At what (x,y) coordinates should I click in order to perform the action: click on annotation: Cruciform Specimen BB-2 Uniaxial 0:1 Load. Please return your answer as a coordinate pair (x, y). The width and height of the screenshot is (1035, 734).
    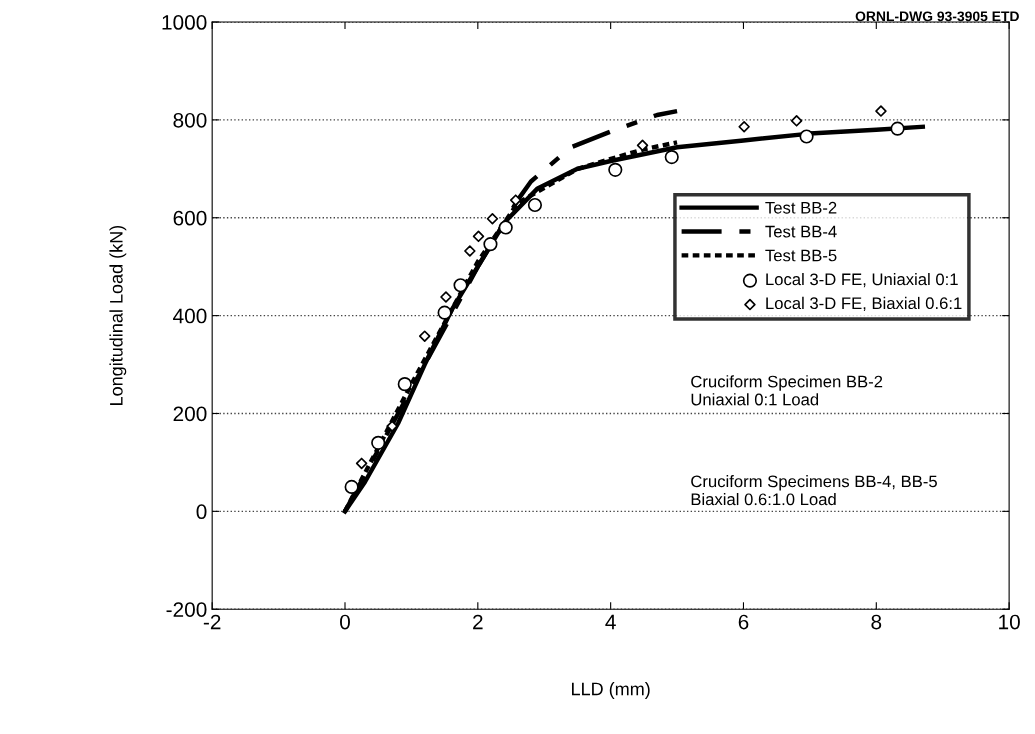
    Looking at the image, I should click on (787, 390).